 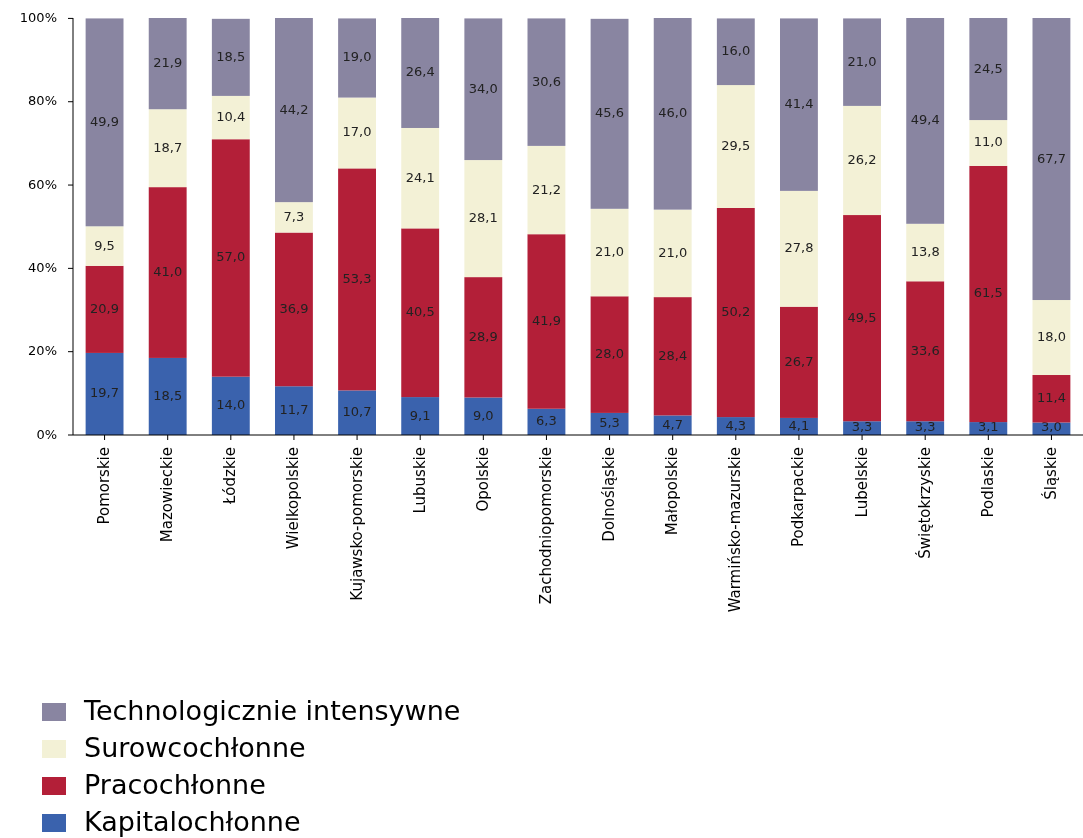 I want to click on data-label: 21,2, so click(x=546, y=189).